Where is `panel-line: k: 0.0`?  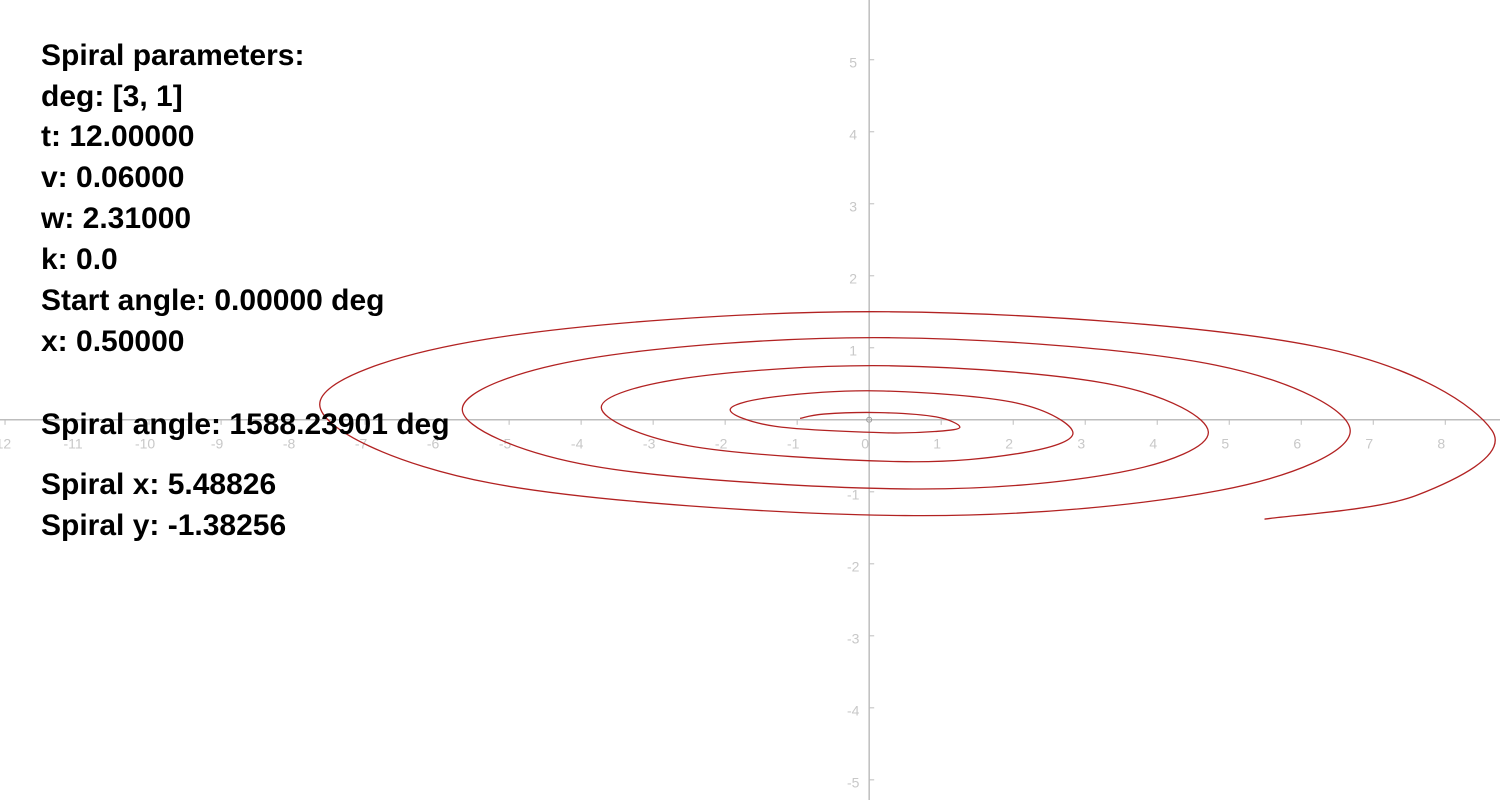
panel-line: k: 0.0 is located at coordinates (79, 259).